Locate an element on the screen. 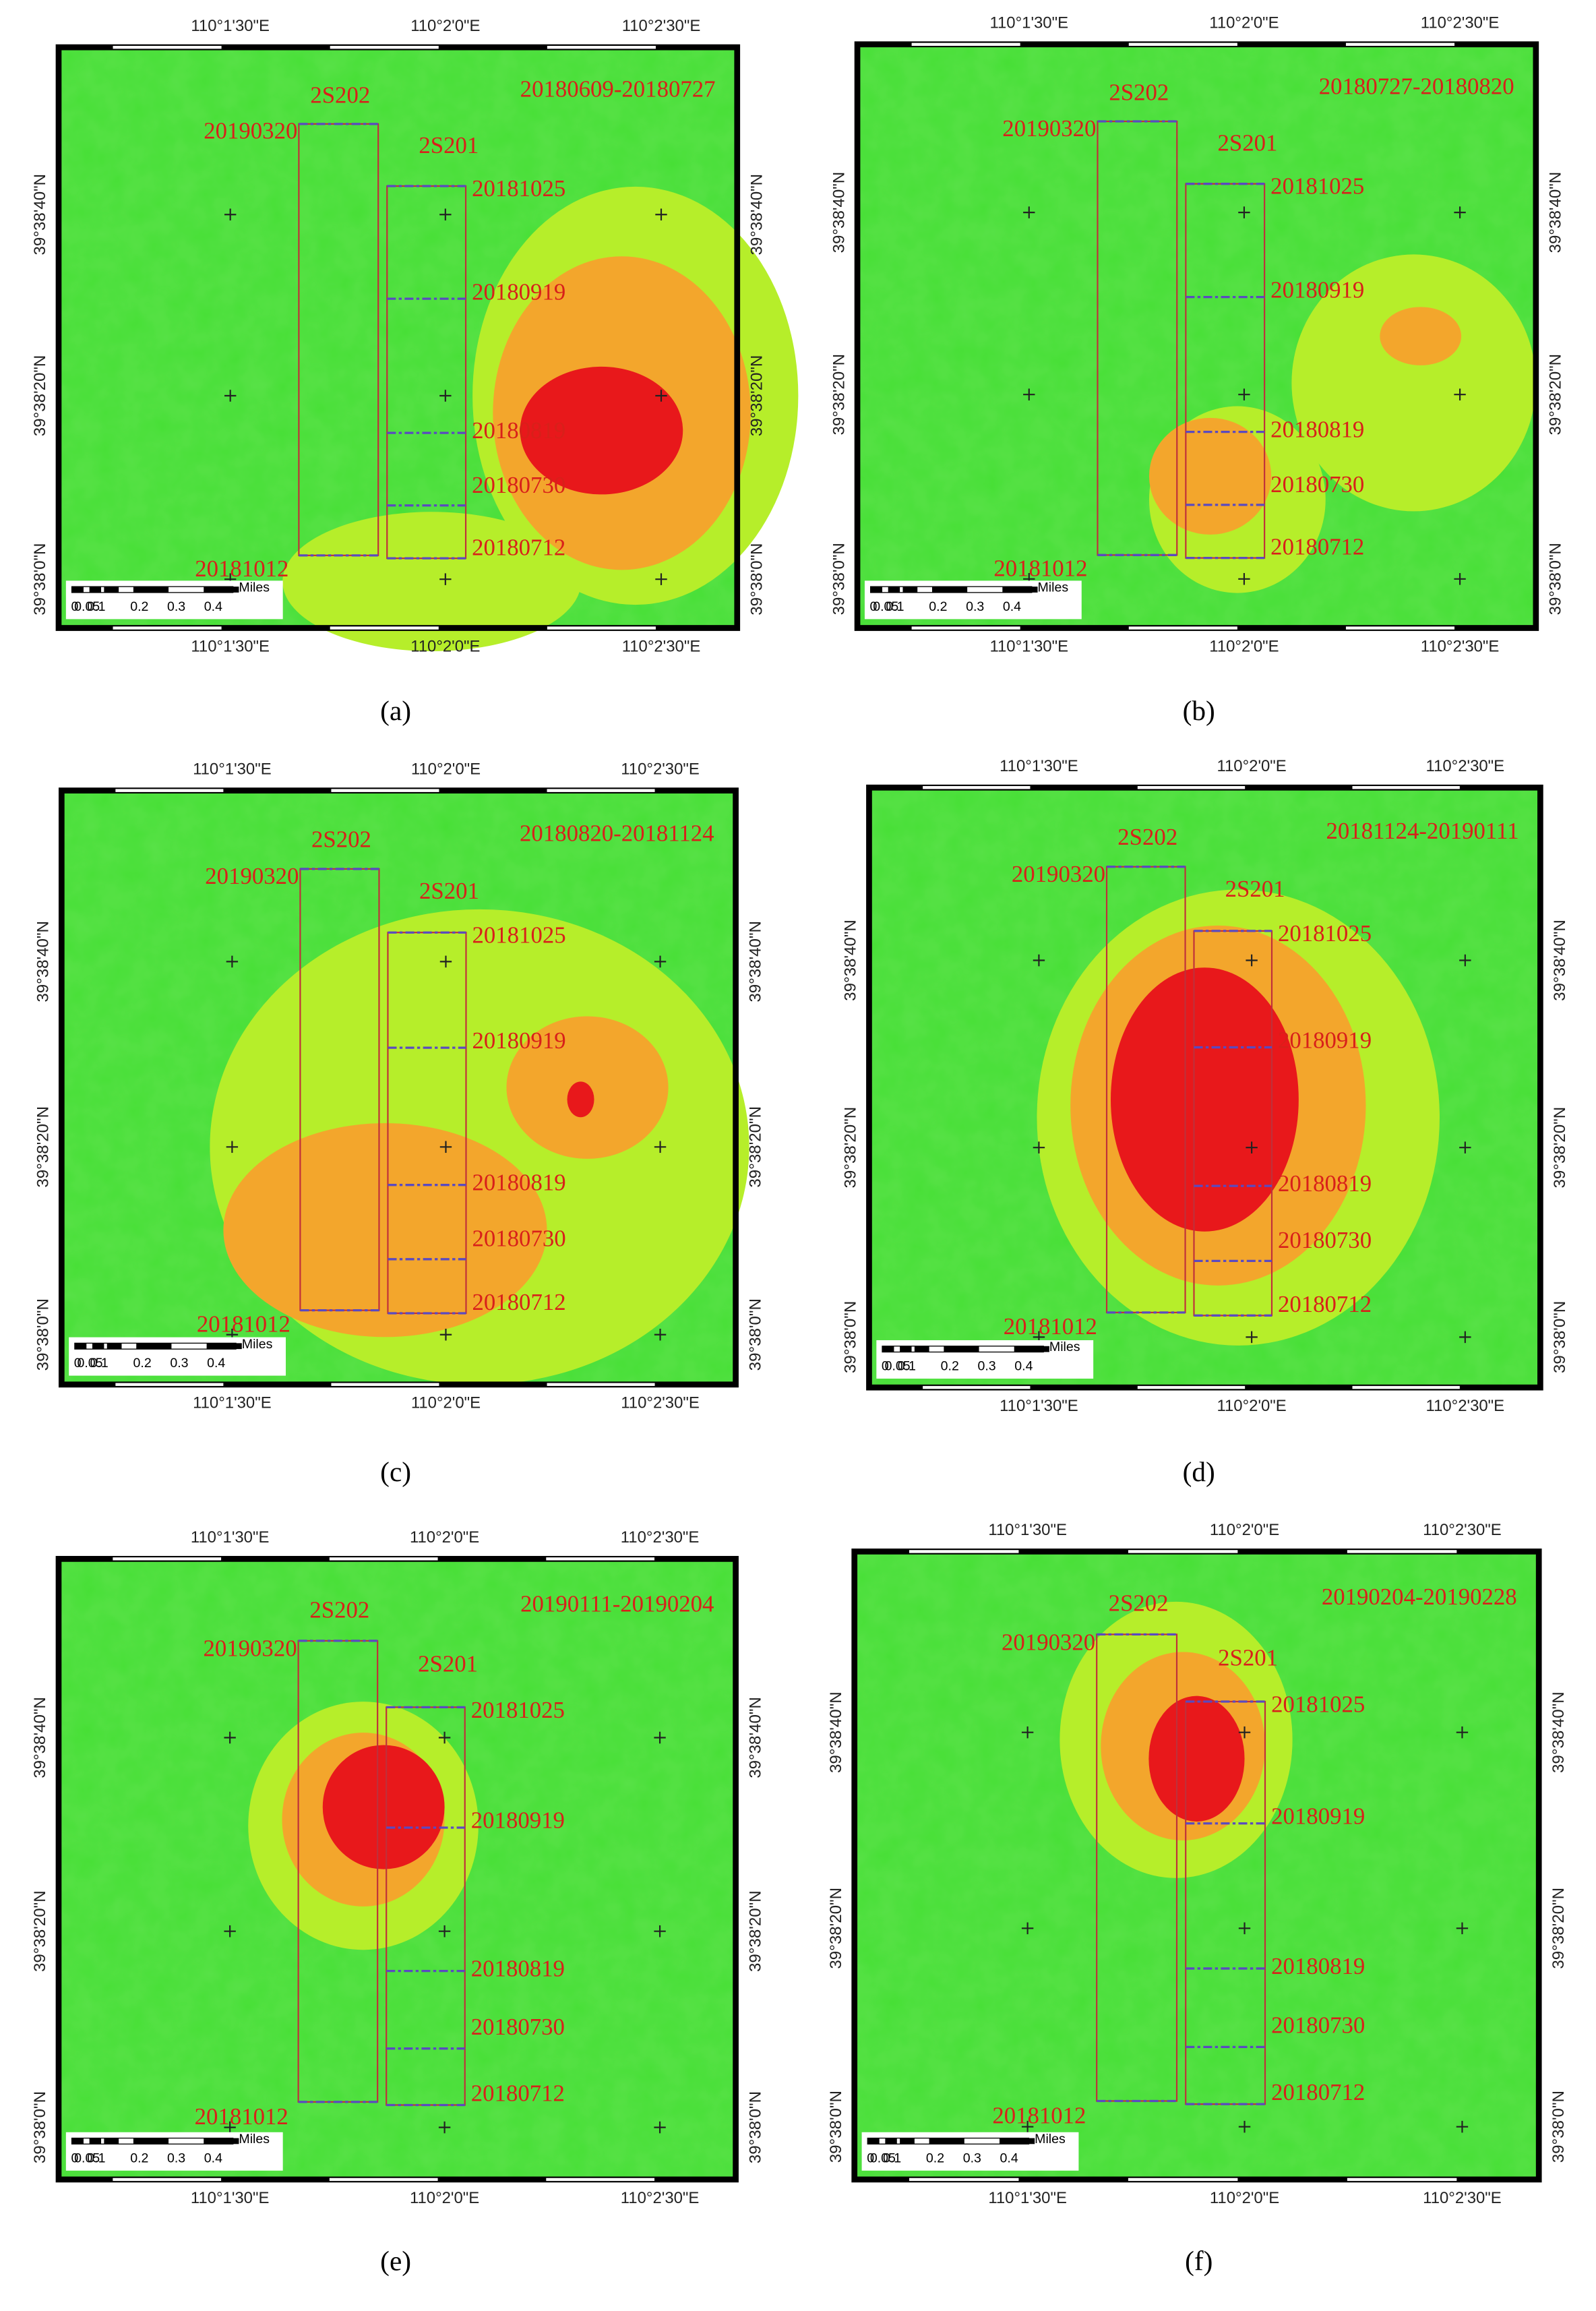  scale-tick: 0.05 is located at coordinates (87, 2158).